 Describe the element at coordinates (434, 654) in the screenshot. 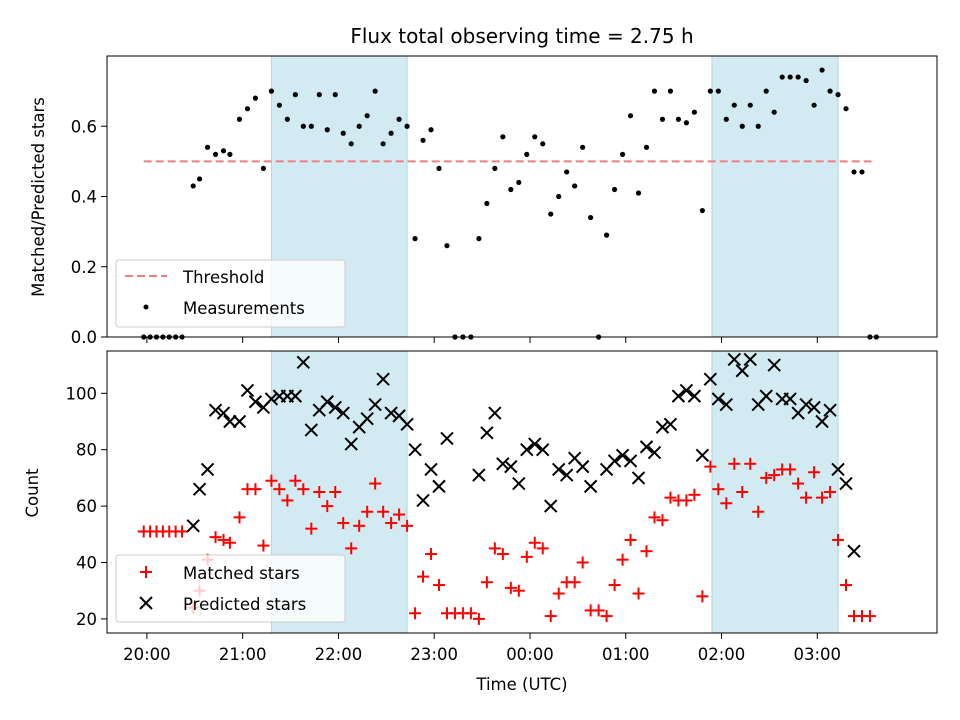

I see `x-tick-label: 23:00` at that location.